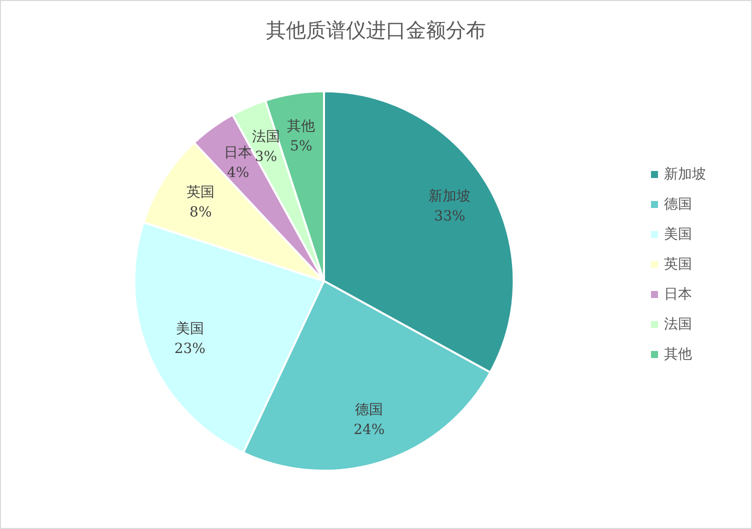 This screenshot has height=529, width=752. What do you see at coordinates (369, 410) in the screenshot?
I see `slice-label: 德国` at bounding box center [369, 410].